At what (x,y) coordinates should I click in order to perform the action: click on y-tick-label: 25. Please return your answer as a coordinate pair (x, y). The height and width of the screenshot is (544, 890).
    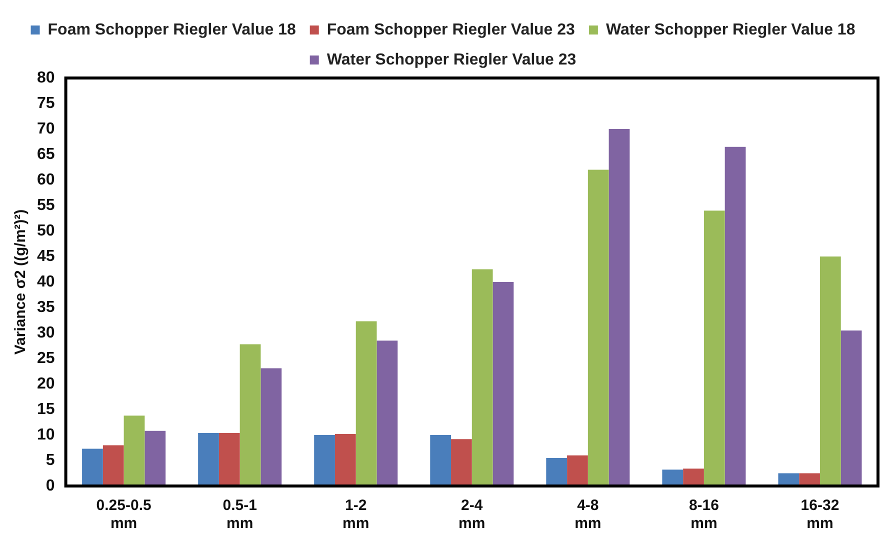
    Looking at the image, I should click on (46, 358).